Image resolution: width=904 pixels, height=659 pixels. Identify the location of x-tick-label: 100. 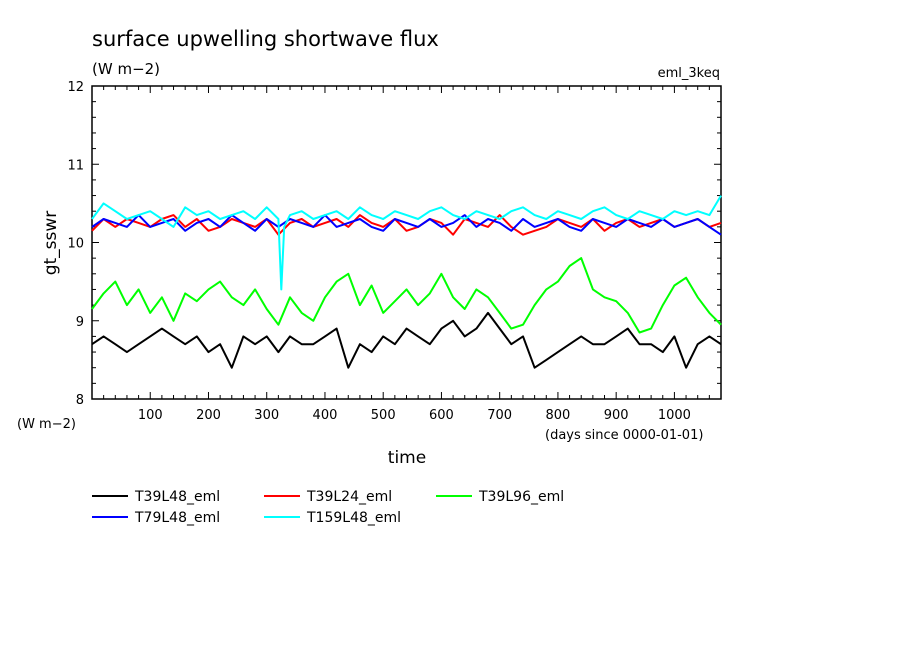
(150, 415).